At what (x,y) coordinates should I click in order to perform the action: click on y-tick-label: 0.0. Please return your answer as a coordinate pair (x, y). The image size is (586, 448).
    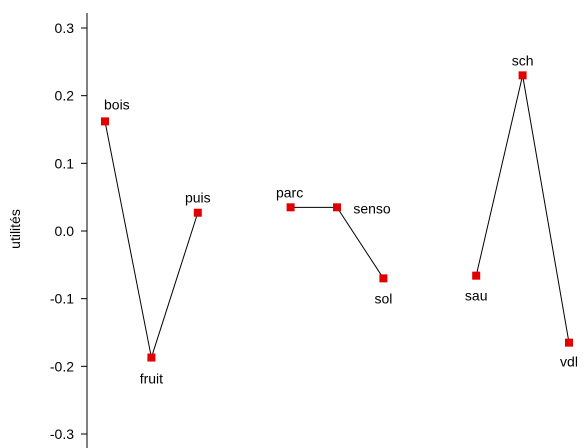
    Looking at the image, I should click on (65, 231).